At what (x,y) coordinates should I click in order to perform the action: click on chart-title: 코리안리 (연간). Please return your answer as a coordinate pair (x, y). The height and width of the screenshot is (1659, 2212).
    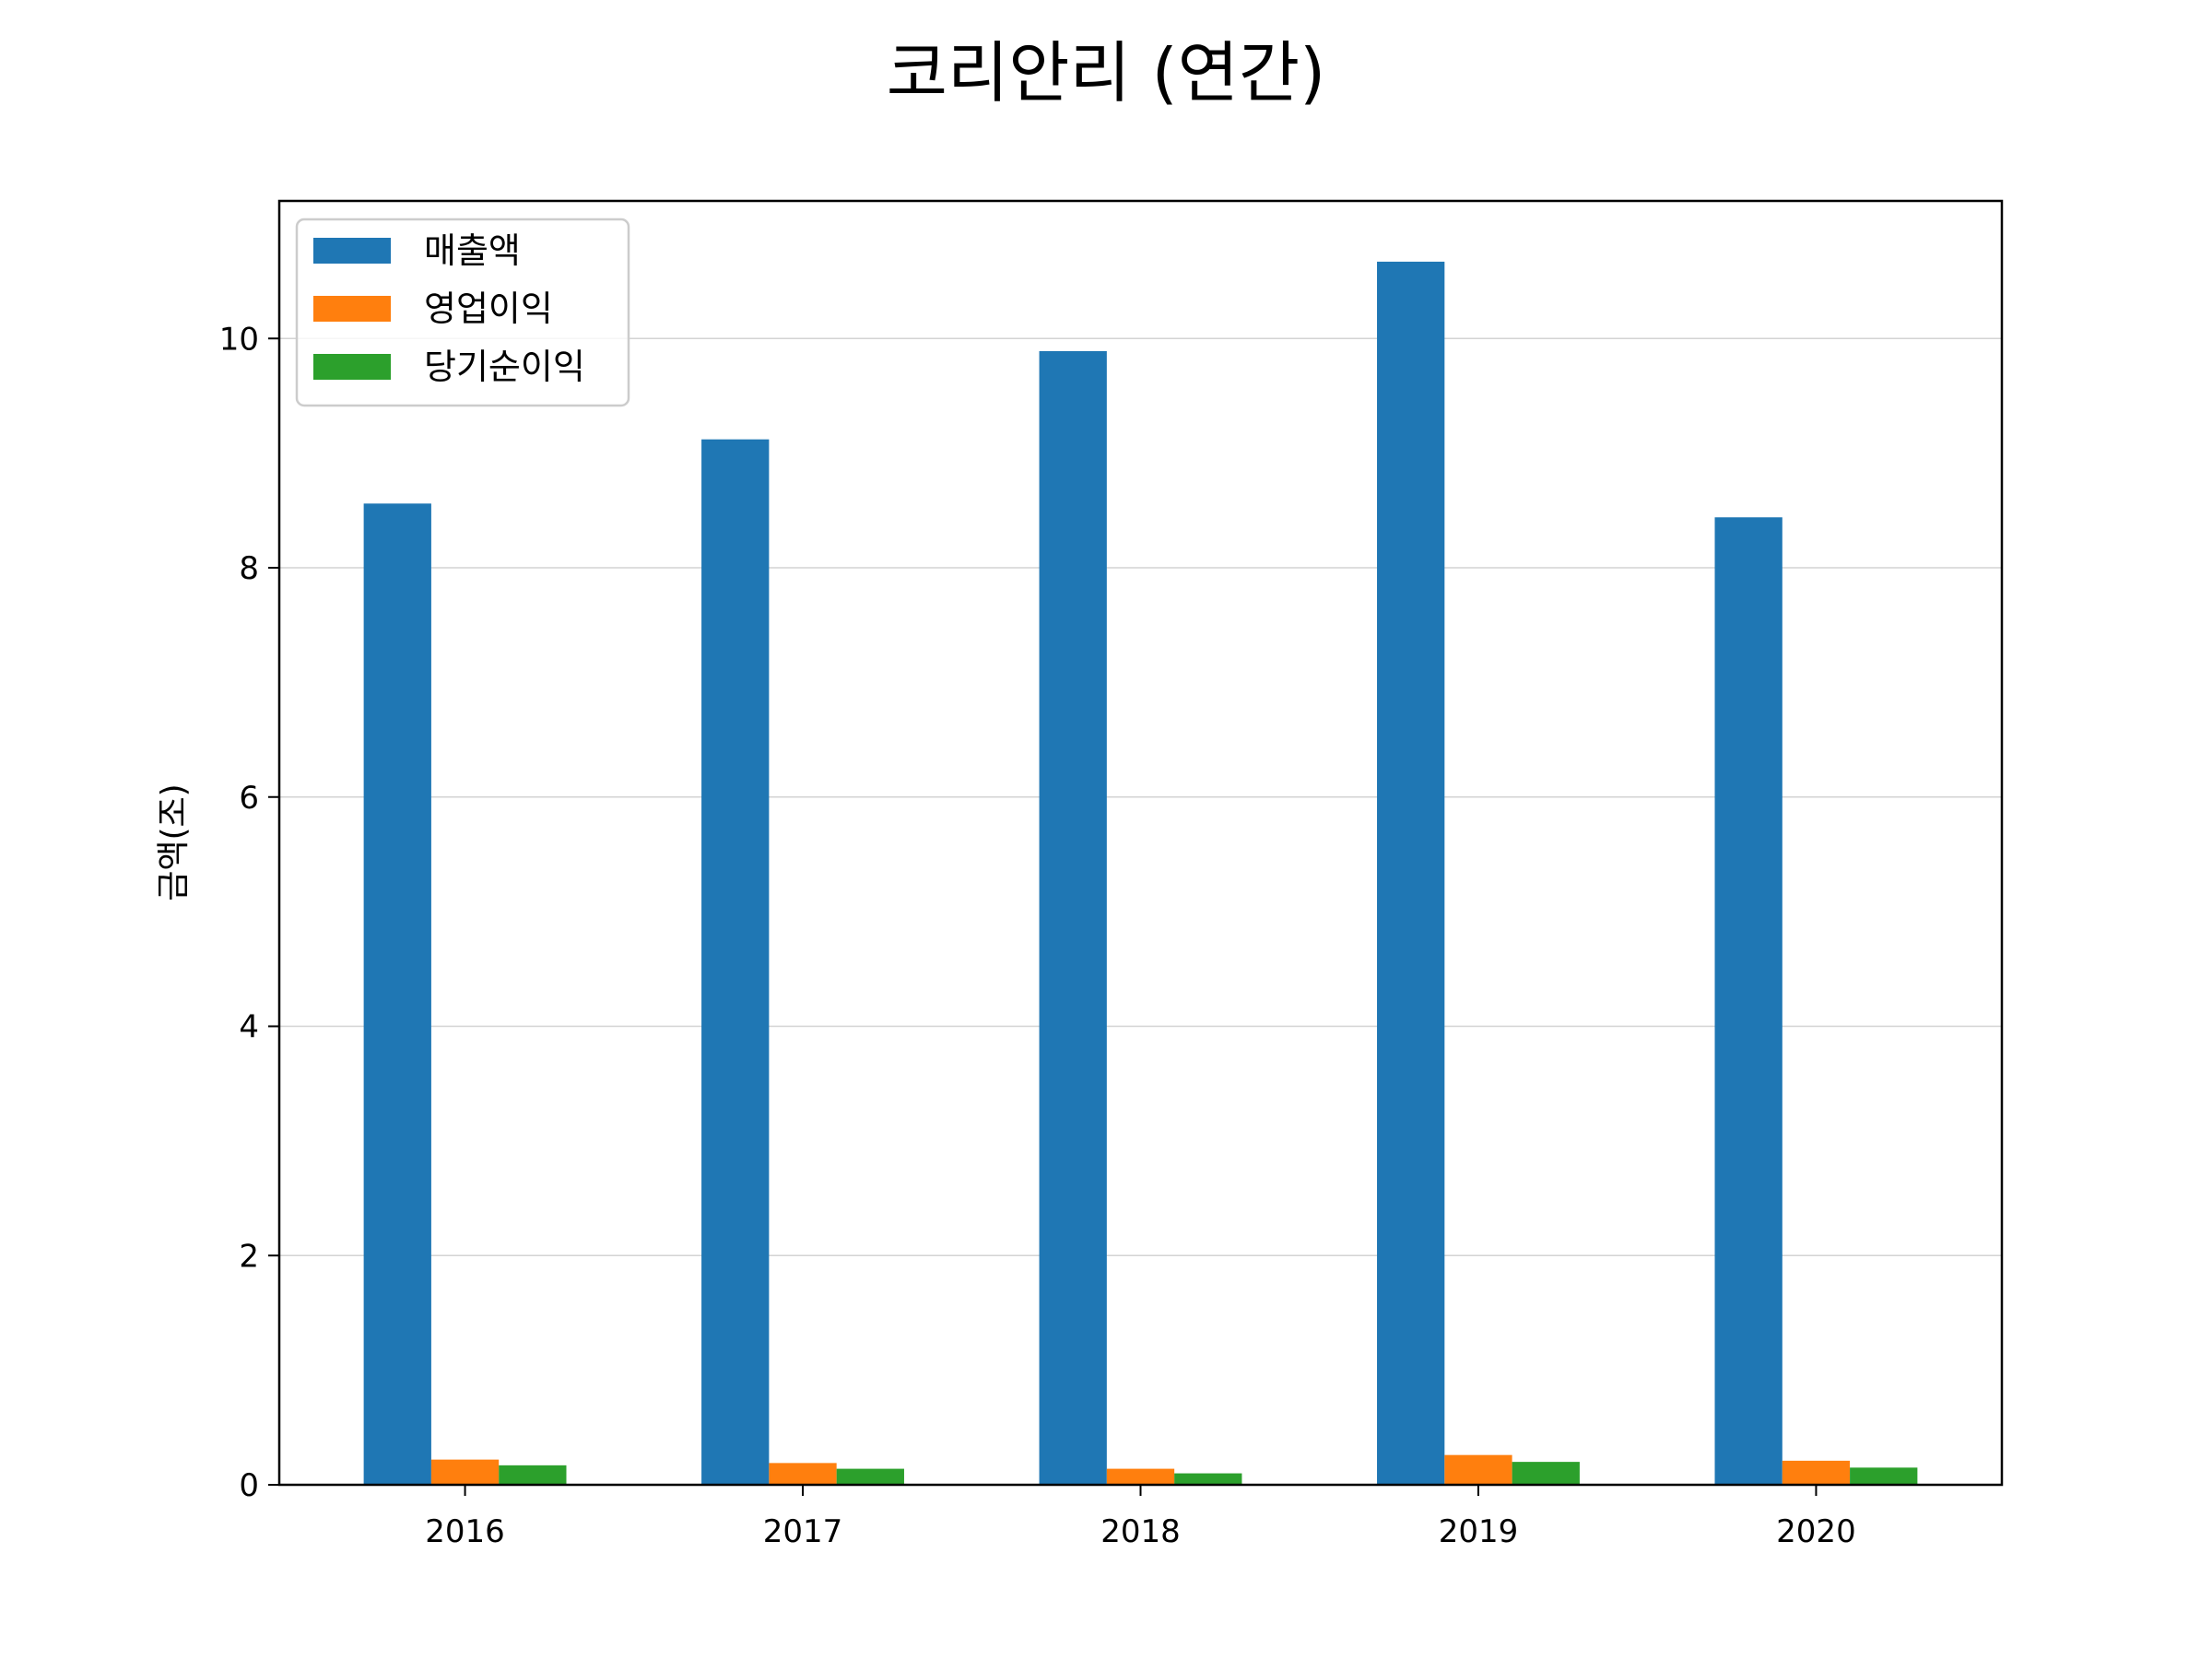
    Looking at the image, I should click on (1106, 73).